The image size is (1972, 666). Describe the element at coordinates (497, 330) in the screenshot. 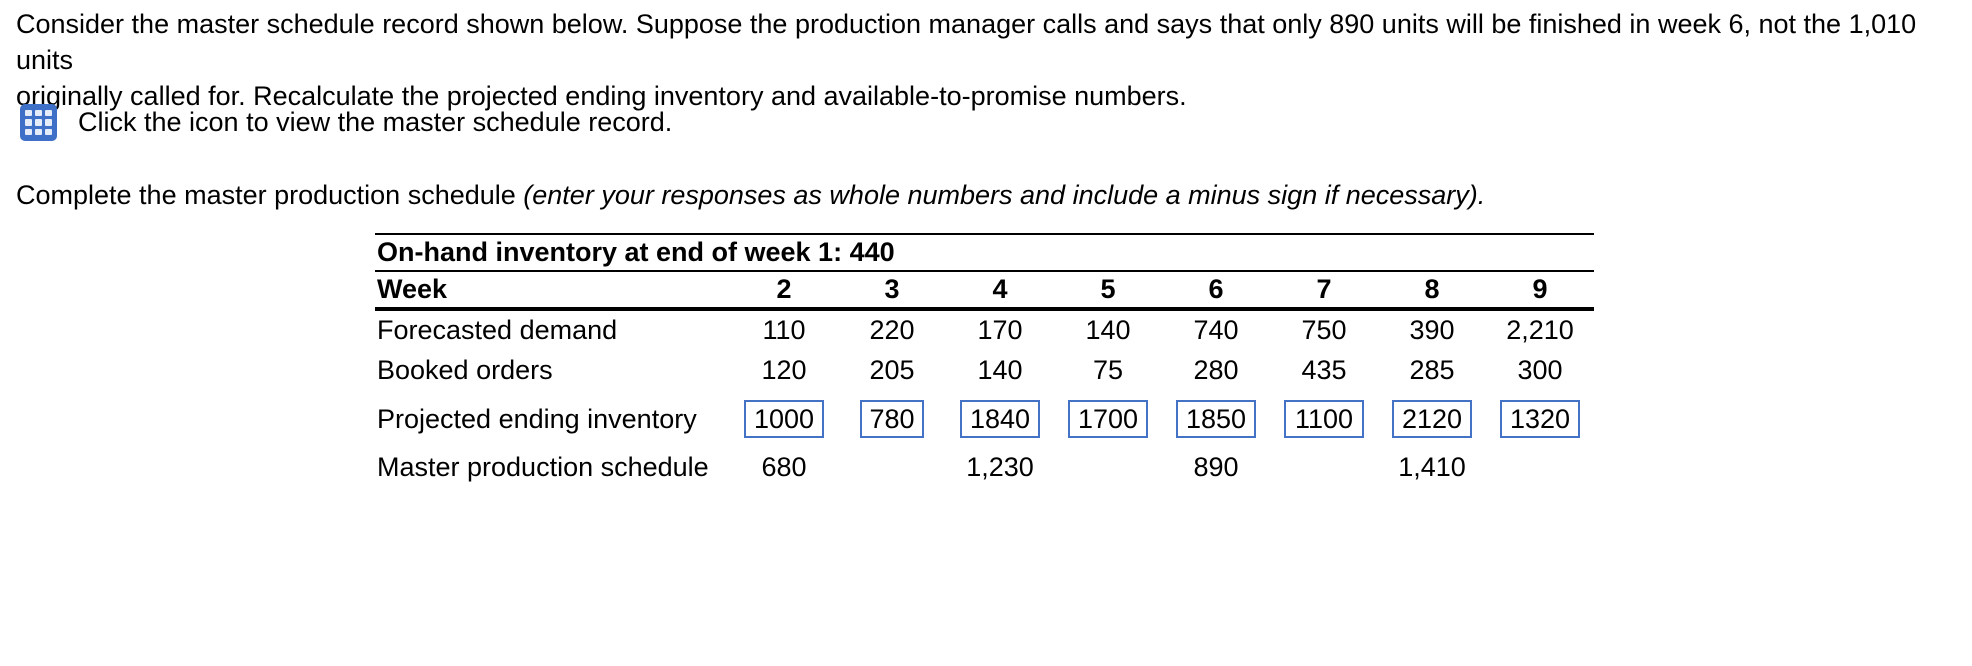

I see `row-label: Forecasted demand` at that location.